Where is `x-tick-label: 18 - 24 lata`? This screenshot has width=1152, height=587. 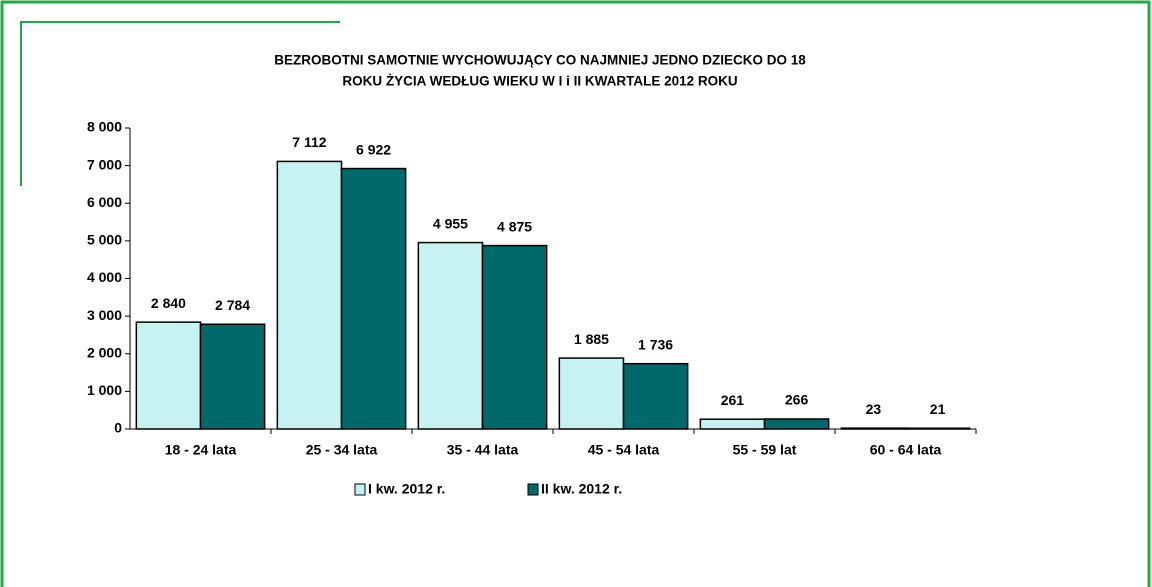 x-tick-label: 18 - 24 lata is located at coordinates (201, 450).